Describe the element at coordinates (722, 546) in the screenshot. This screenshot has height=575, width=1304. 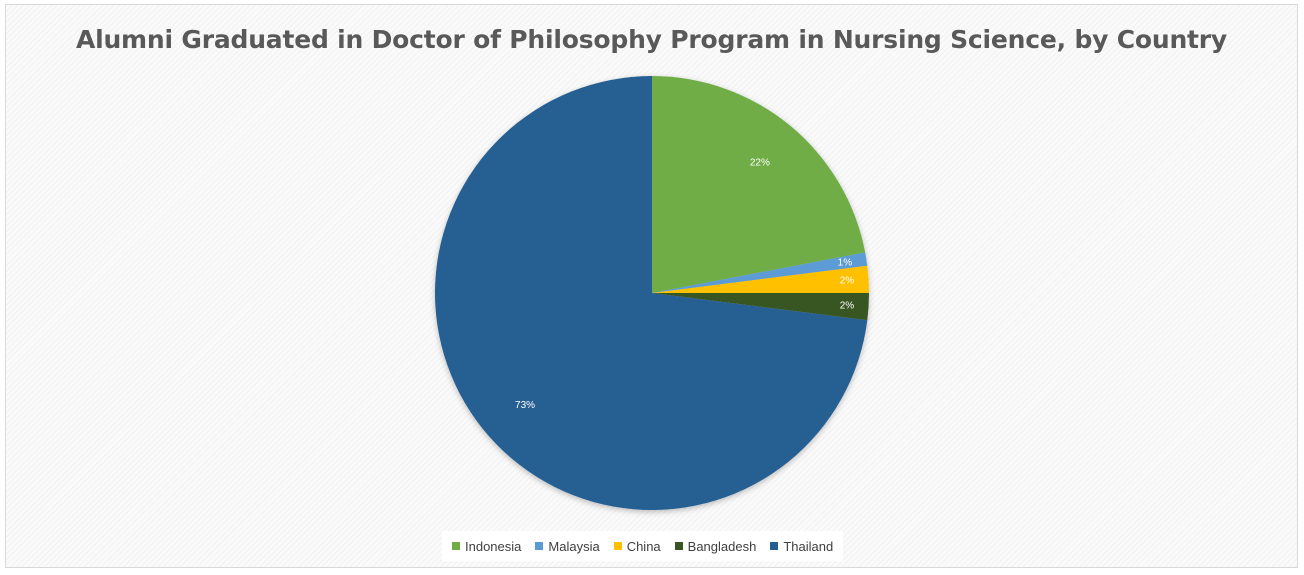
I see `legend-label: Bangladesh` at that location.